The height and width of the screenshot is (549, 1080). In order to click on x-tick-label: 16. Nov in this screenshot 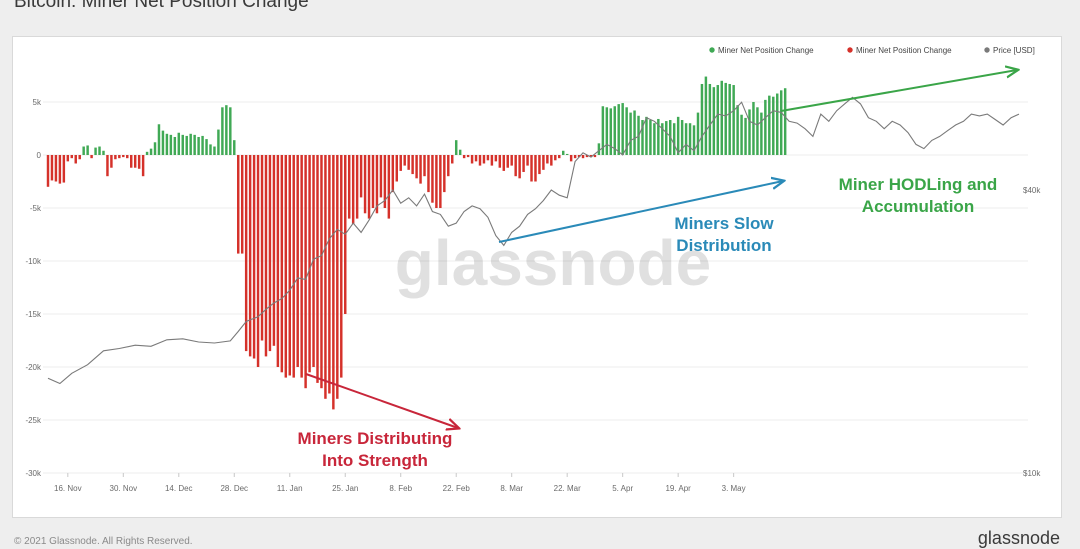, I will do `click(68, 488)`.